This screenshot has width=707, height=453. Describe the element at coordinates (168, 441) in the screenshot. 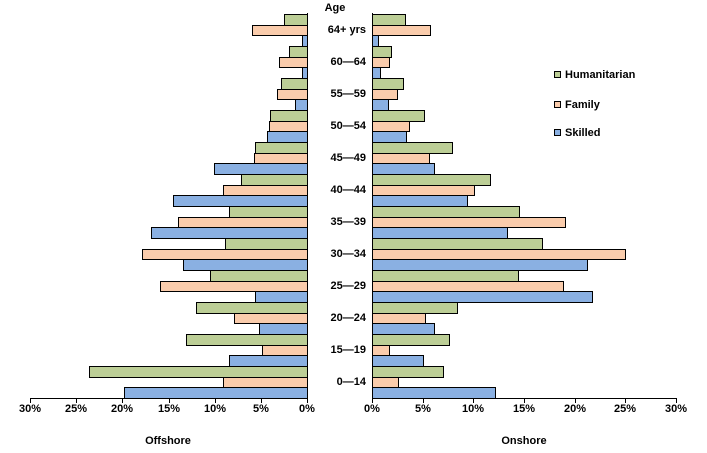

I see `offshore-axis-title: Offshore` at that location.